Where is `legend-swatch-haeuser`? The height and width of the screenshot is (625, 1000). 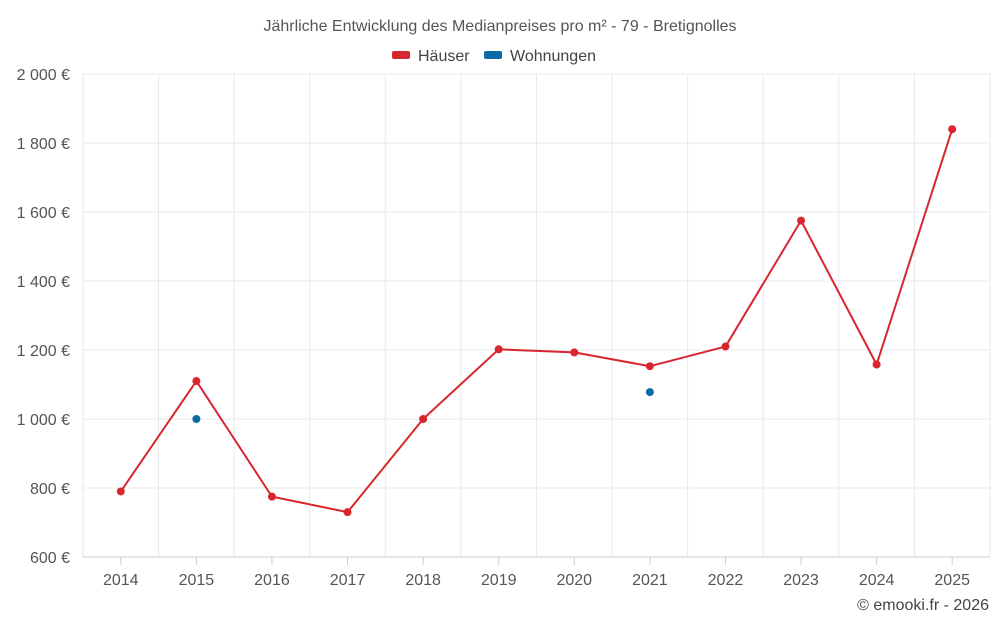
legend-swatch-haeuser is located at coordinates (401, 55).